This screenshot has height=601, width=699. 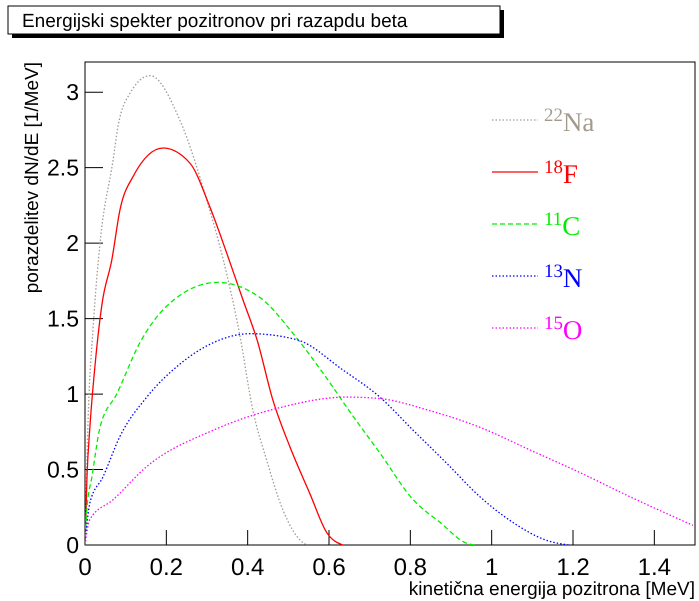 What do you see at coordinates (72, 394) in the screenshot?
I see `y-tick-label: 1` at bounding box center [72, 394].